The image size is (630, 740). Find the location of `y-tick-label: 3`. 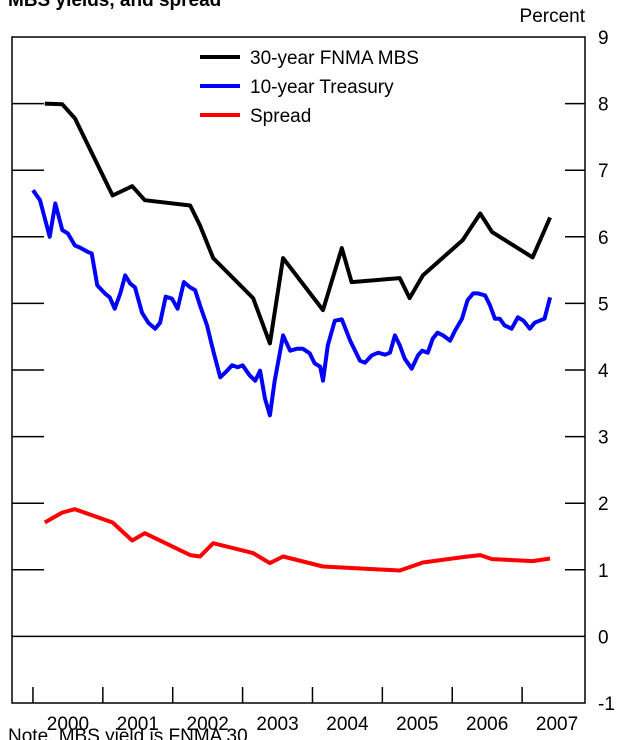

y-tick-label: 3 is located at coordinates (603, 438).